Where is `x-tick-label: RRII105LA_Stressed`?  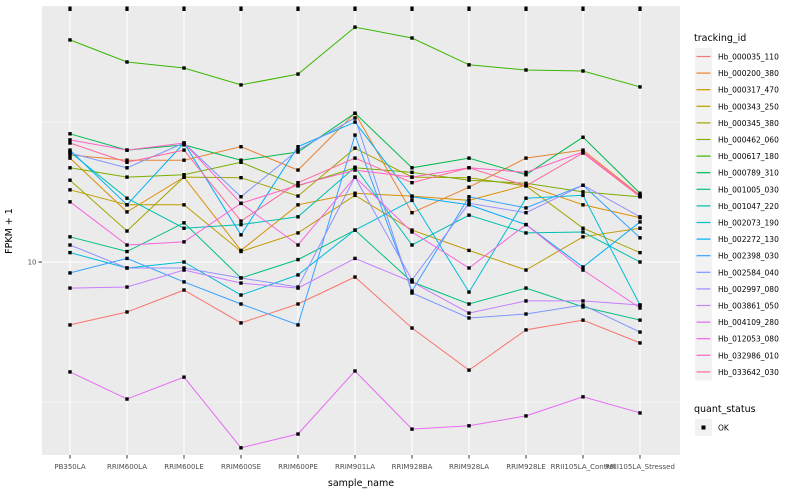
x-tick-label: RRII105LA_Stressed is located at coordinates (640, 467).